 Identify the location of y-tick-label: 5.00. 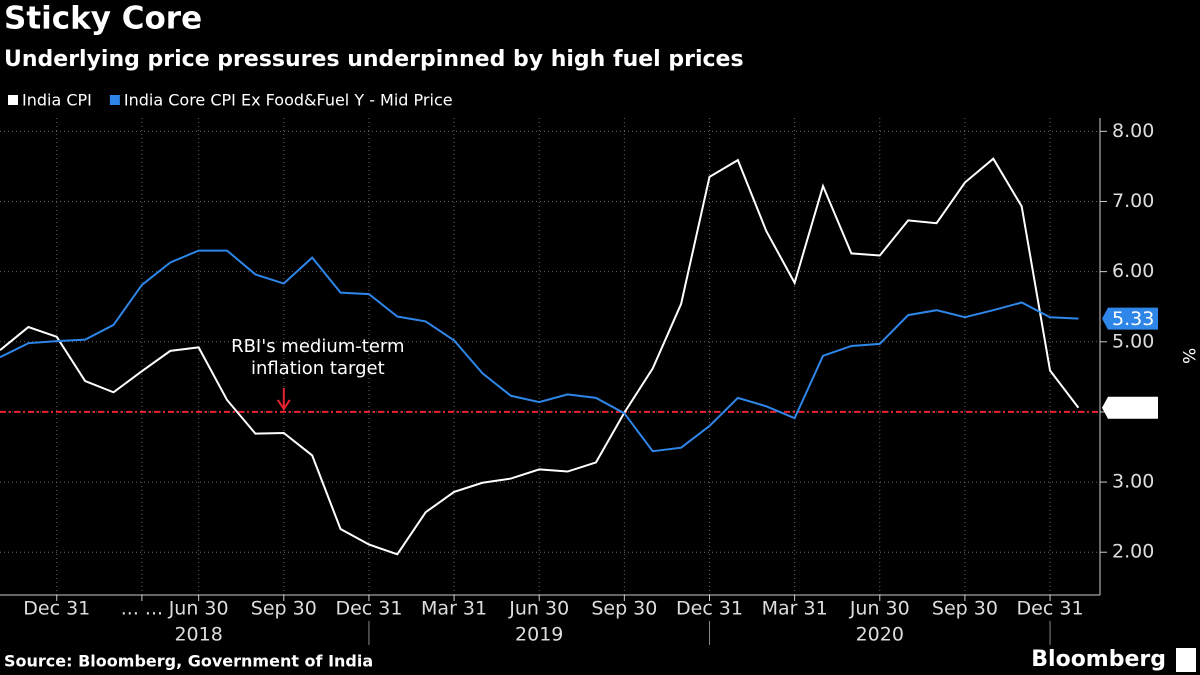
(1133, 341).